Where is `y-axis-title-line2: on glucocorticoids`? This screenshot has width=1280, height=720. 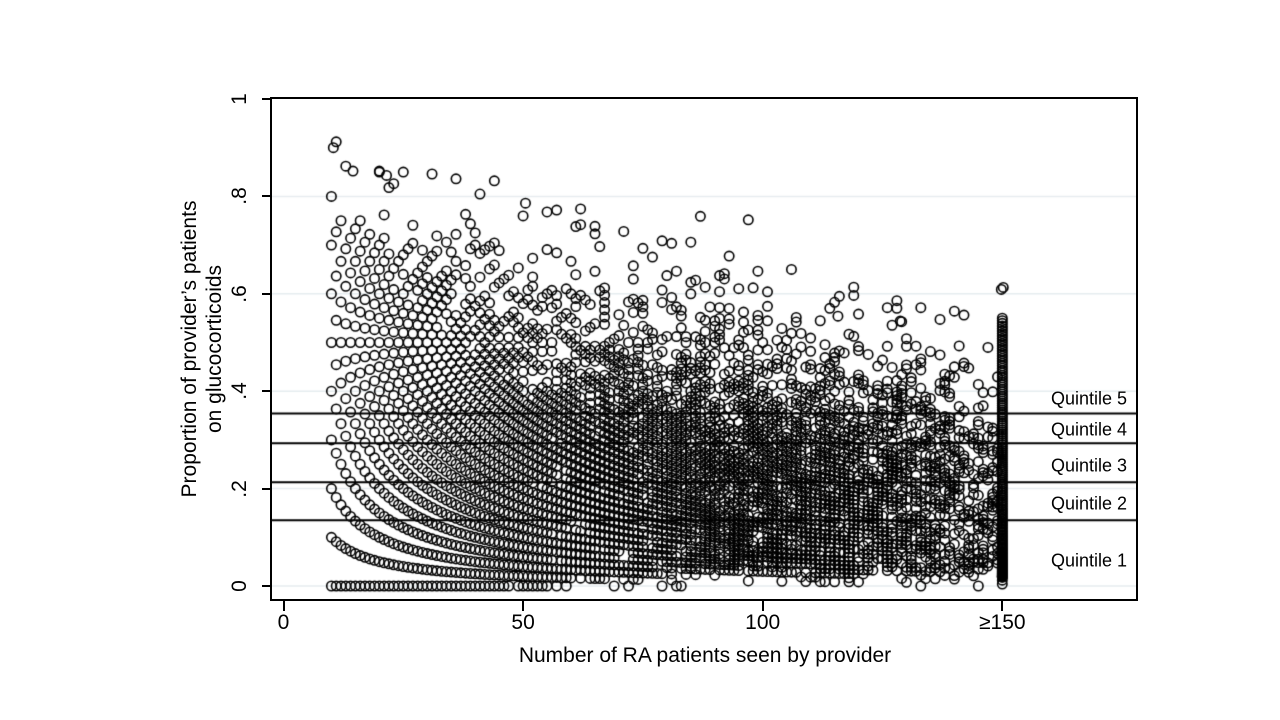 y-axis-title-line2: on glucocorticoids is located at coordinates (214, 349).